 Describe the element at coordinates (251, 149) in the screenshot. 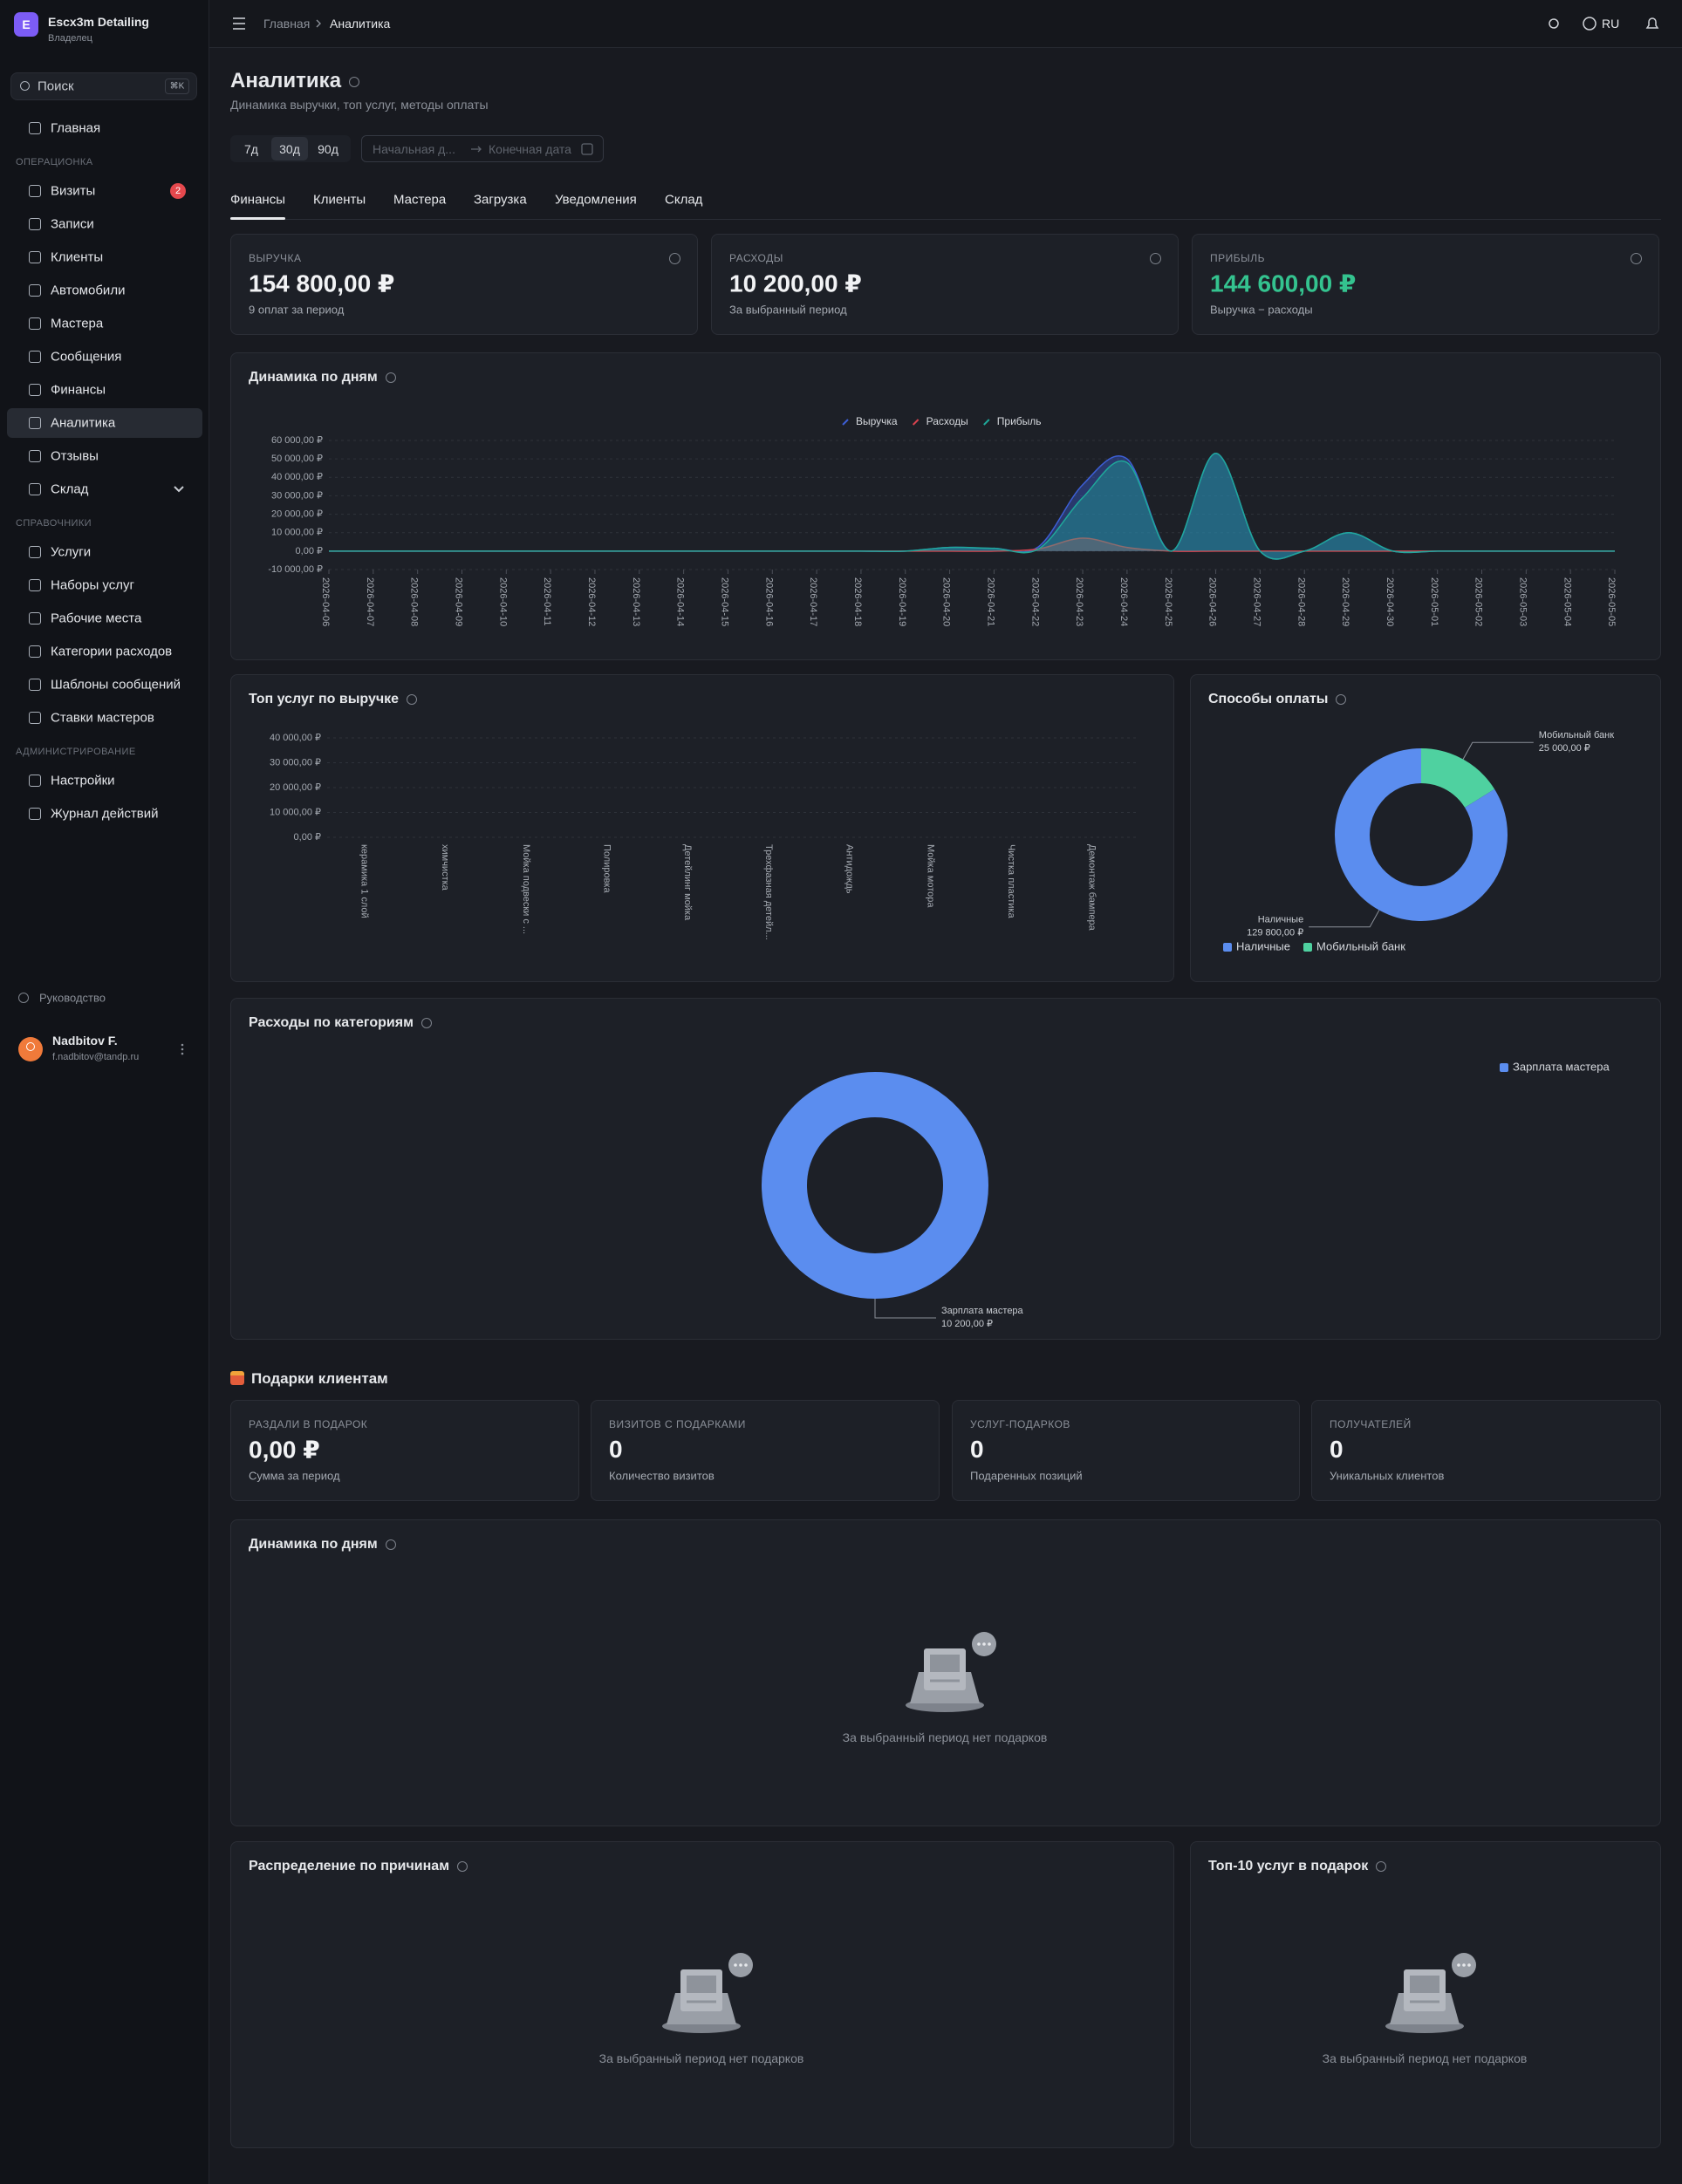

I see `period-button: 7д` at that location.